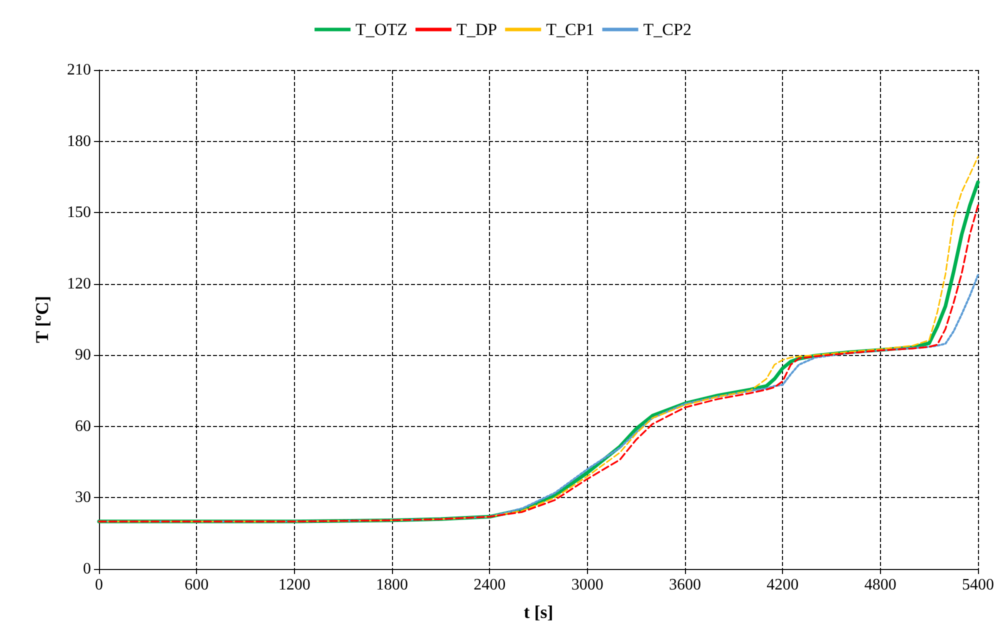 Image resolution: width=998 pixels, height=641 pixels. Describe the element at coordinates (99, 585) in the screenshot. I see `x-tick-label: 0` at that location.